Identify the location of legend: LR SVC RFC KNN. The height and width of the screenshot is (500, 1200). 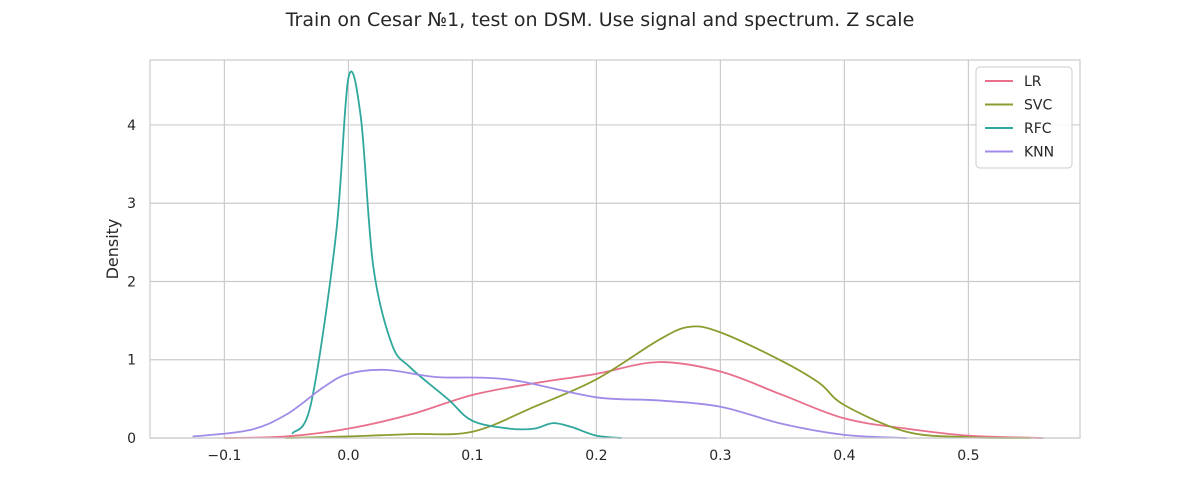
(1024, 117).